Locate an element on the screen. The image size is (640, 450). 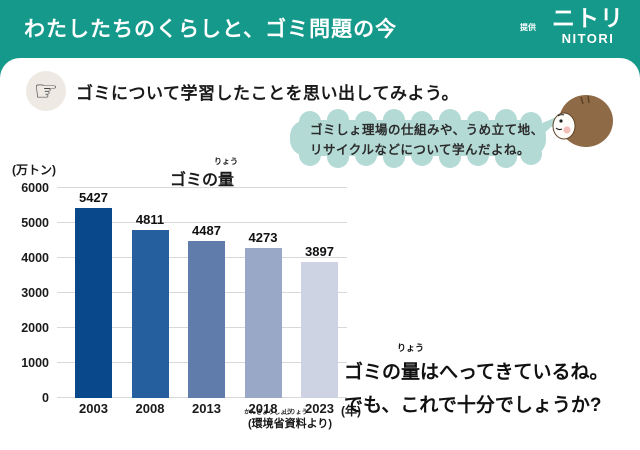
bar-value-label: 4811 is located at coordinates (150, 219).